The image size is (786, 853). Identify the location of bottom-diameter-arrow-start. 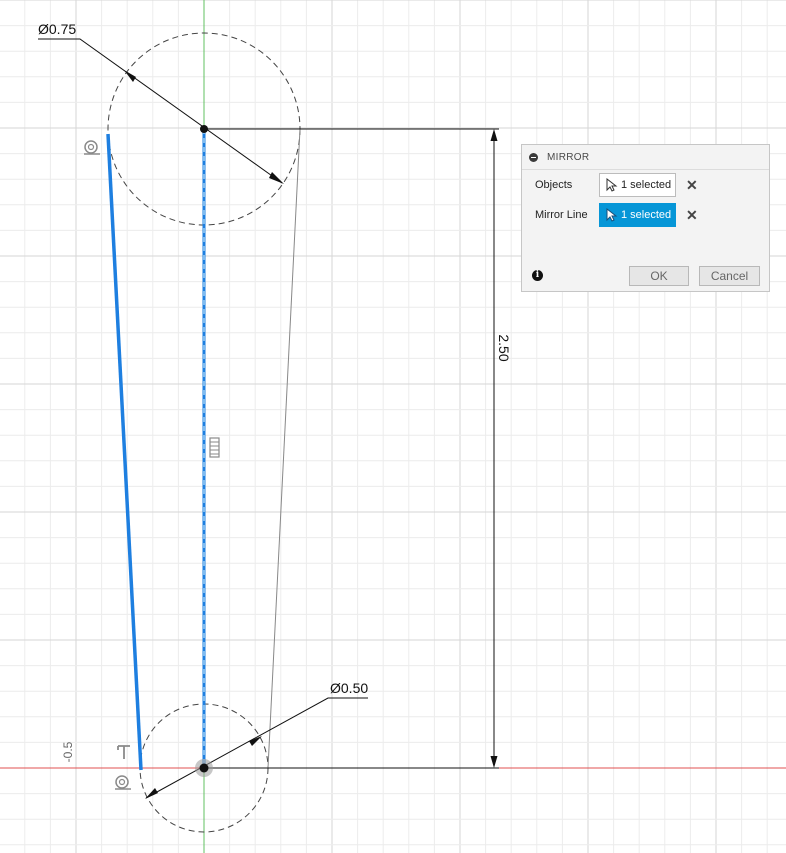
(151, 793).